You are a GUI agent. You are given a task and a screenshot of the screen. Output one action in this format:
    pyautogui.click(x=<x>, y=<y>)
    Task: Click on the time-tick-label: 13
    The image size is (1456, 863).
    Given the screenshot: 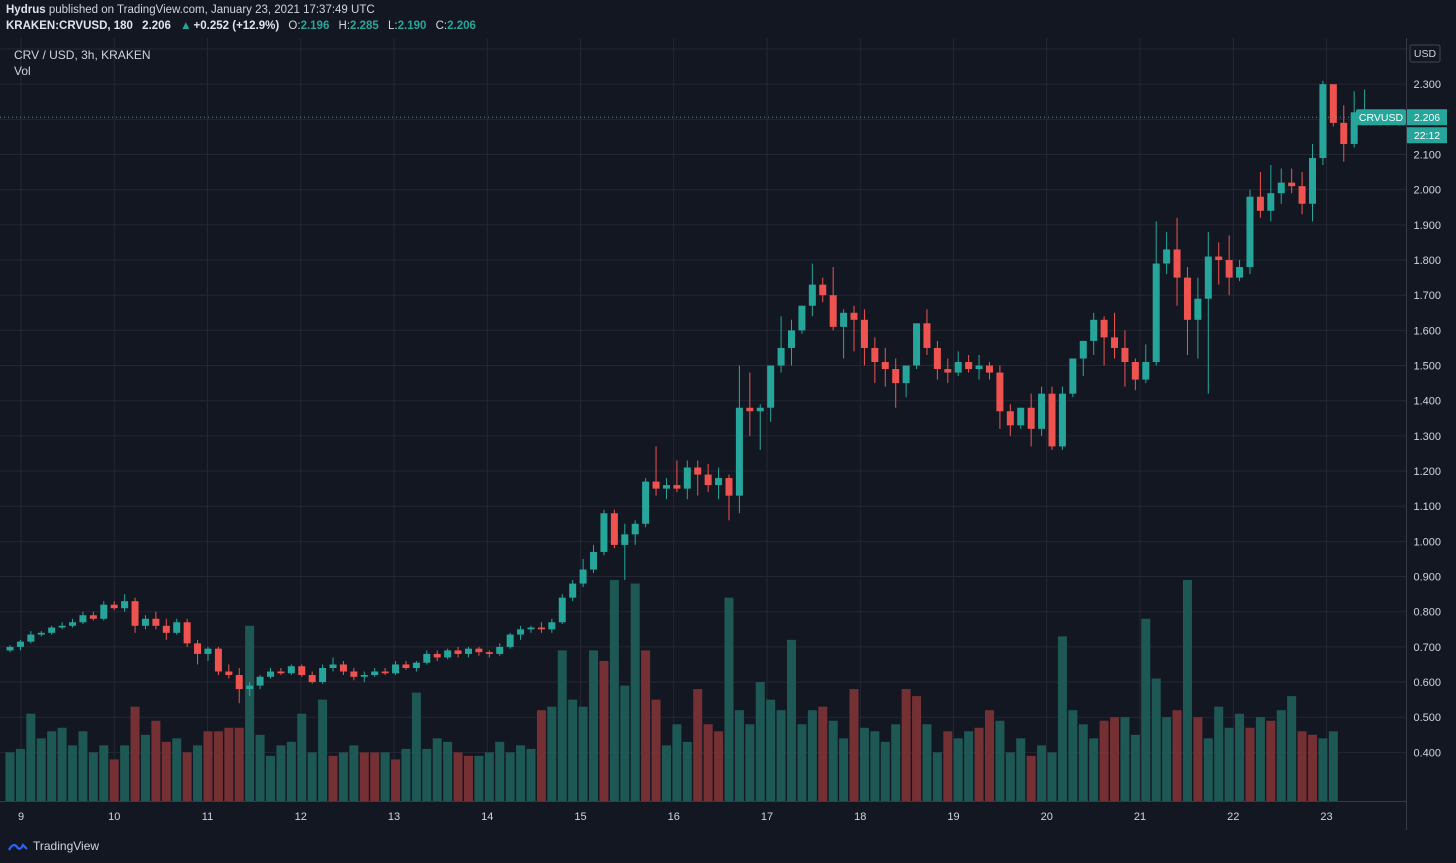 What is the action you would take?
    pyautogui.click(x=394, y=817)
    